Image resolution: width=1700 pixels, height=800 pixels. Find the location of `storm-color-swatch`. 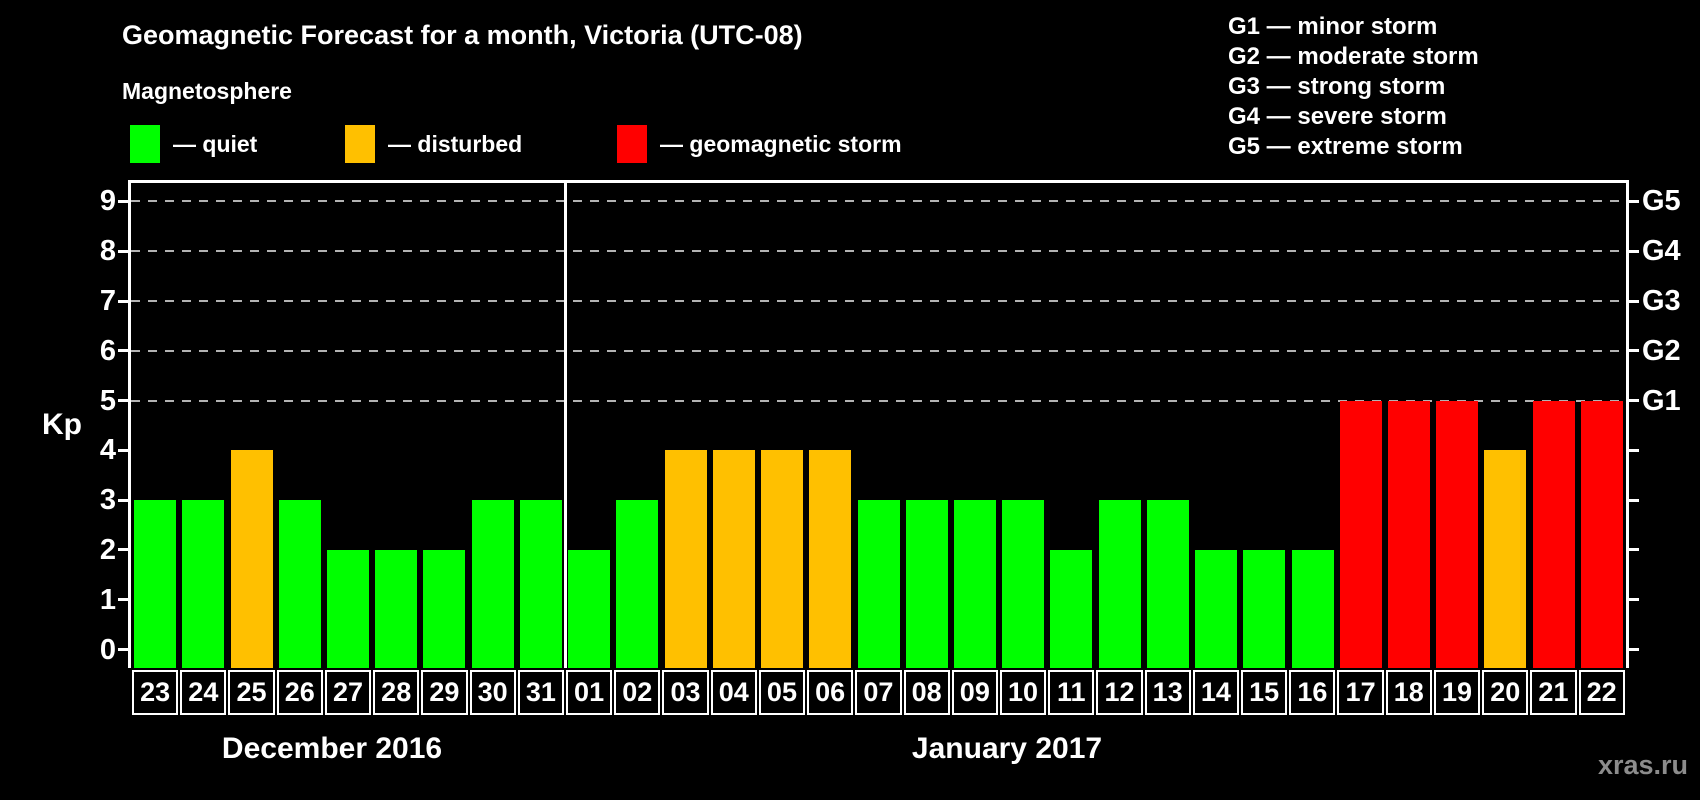

storm-color-swatch is located at coordinates (632, 144).